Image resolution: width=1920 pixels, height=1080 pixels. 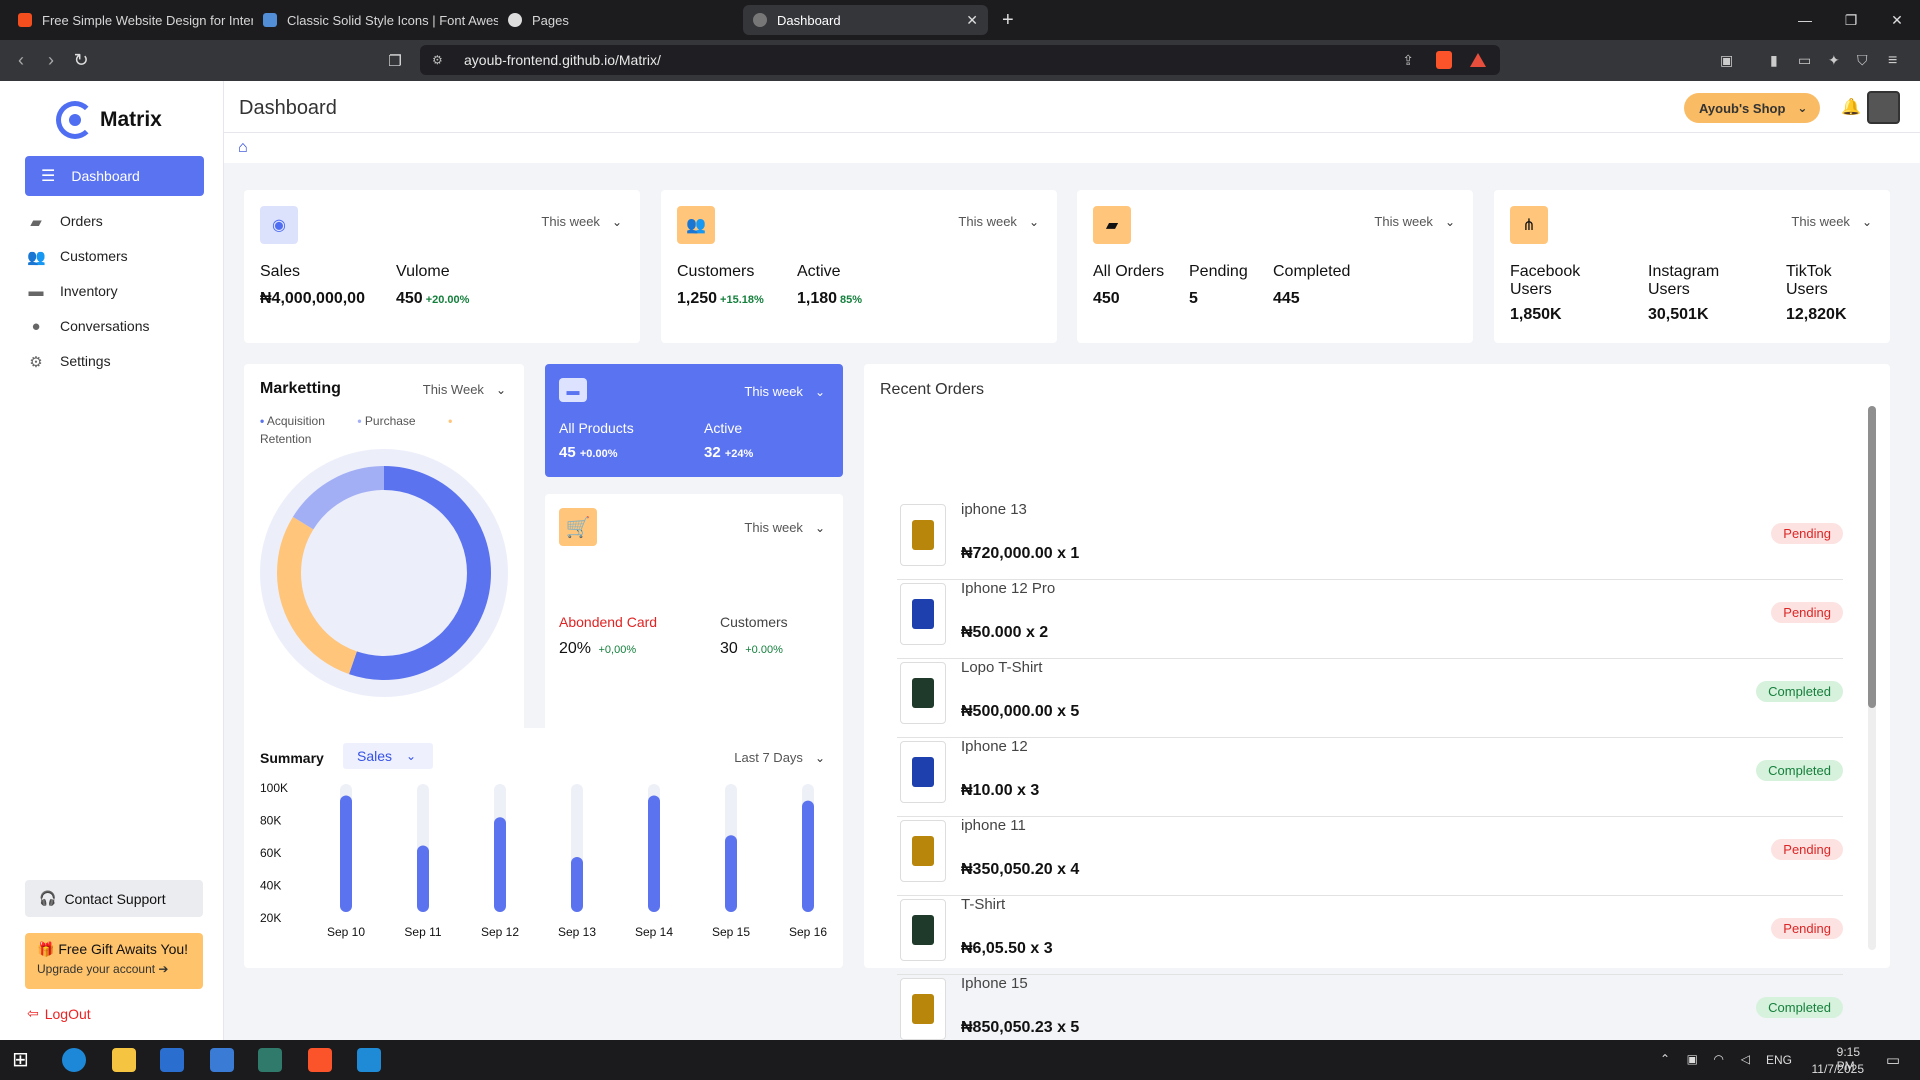 I want to click on x-tick-label: Sep 10, so click(x=346, y=932).